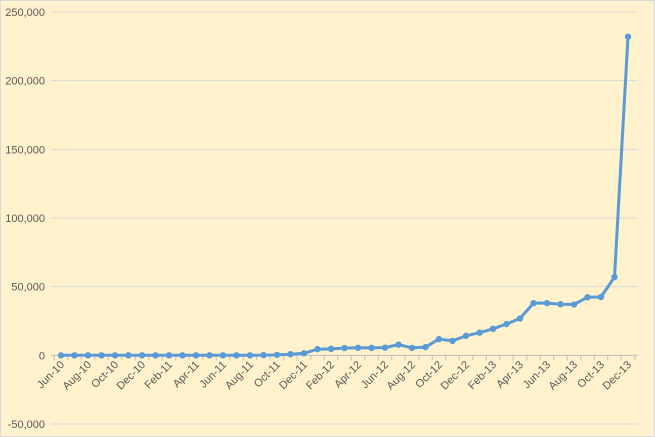 The image size is (655, 437). I want to click on x-tick-label: Feb-12, so click(320, 375).